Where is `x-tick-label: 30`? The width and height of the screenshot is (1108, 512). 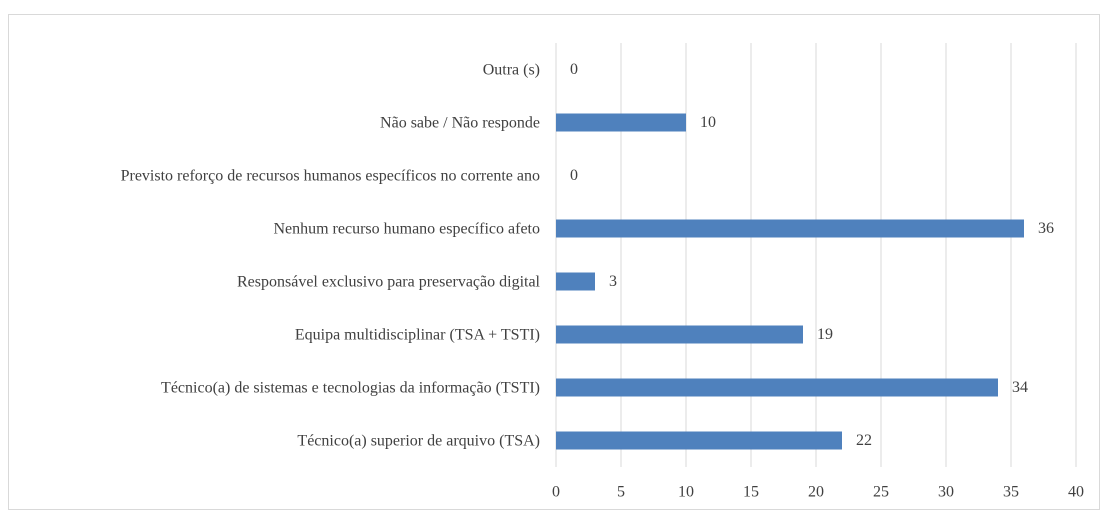 x-tick-label: 30 is located at coordinates (946, 492).